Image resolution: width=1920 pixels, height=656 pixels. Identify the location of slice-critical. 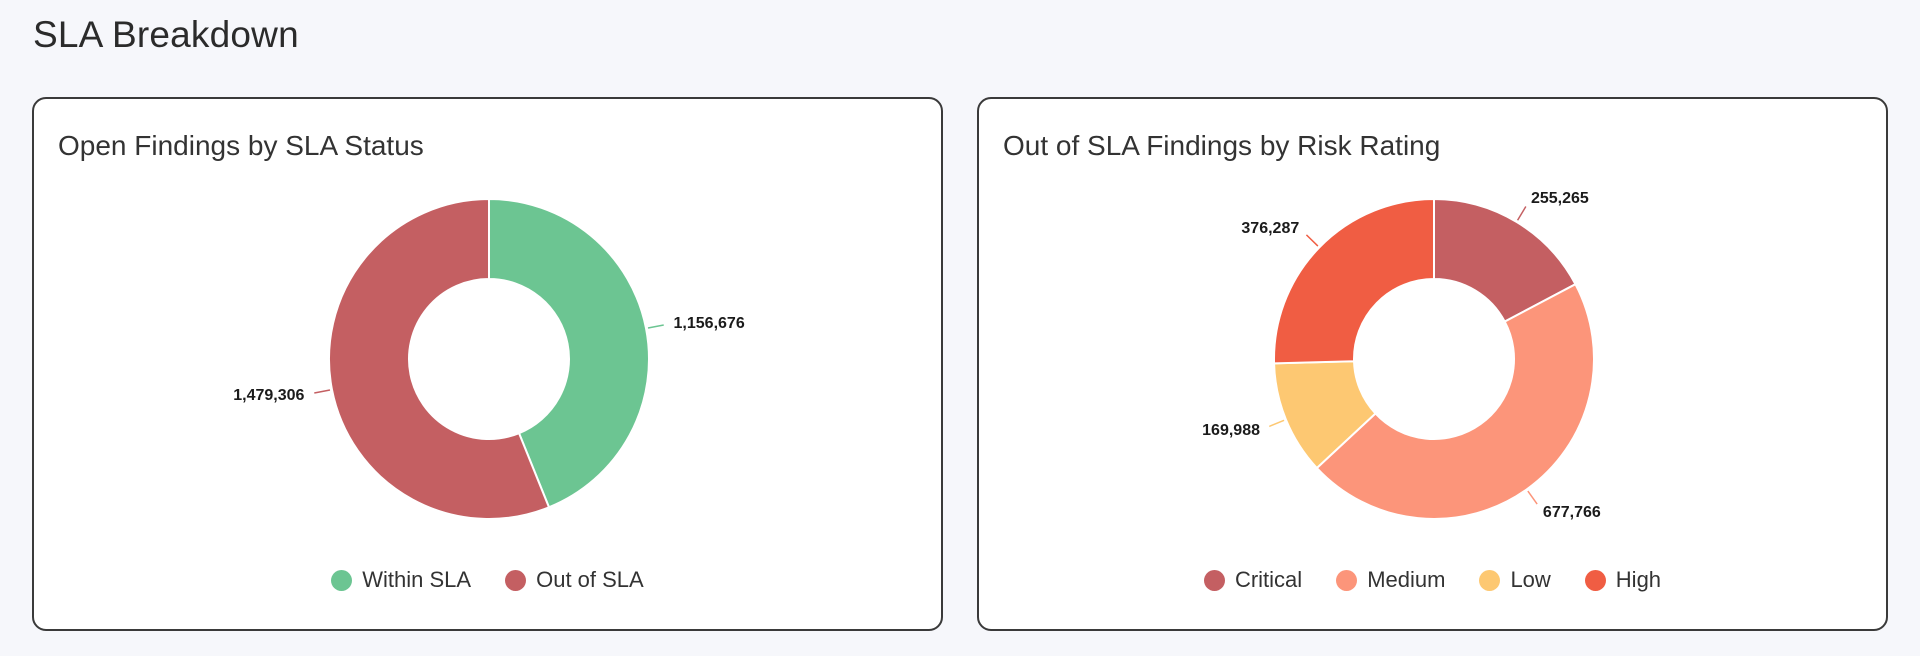
(1505, 260).